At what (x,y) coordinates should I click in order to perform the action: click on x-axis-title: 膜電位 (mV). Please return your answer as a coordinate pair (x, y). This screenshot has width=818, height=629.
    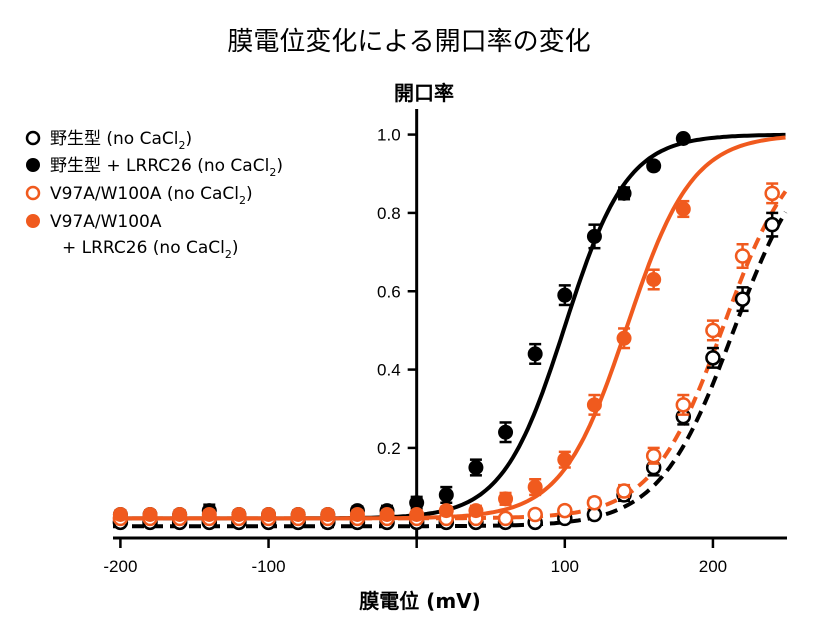
    Looking at the image, I should click on (419, 601).